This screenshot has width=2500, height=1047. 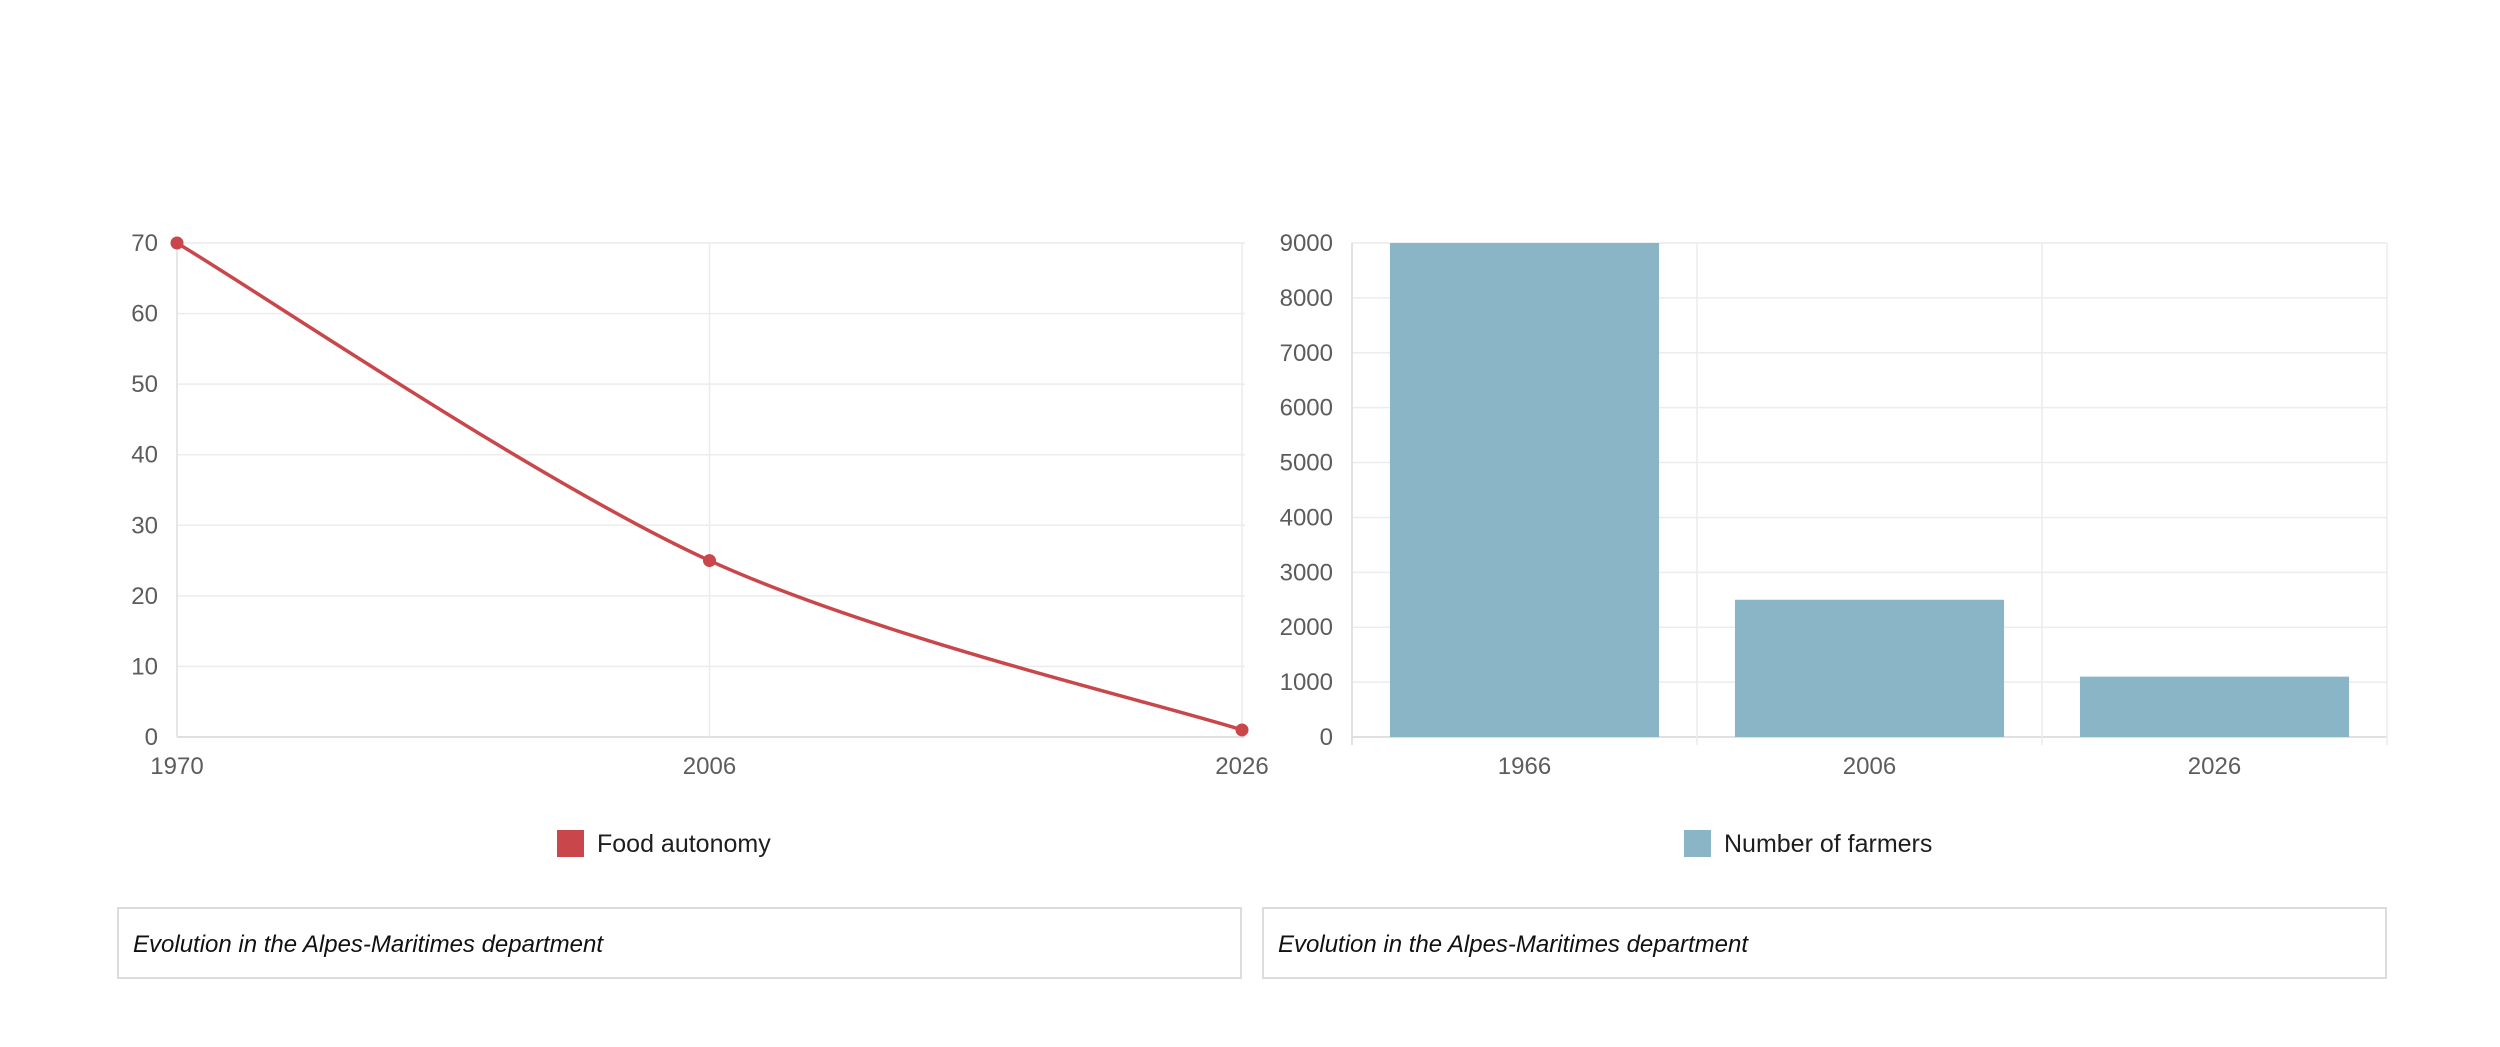 What do you see at coordinates (1828, 844) in the screenshot?
I see `legend-label: Number of farmers` at bounding box center [1828, 844].